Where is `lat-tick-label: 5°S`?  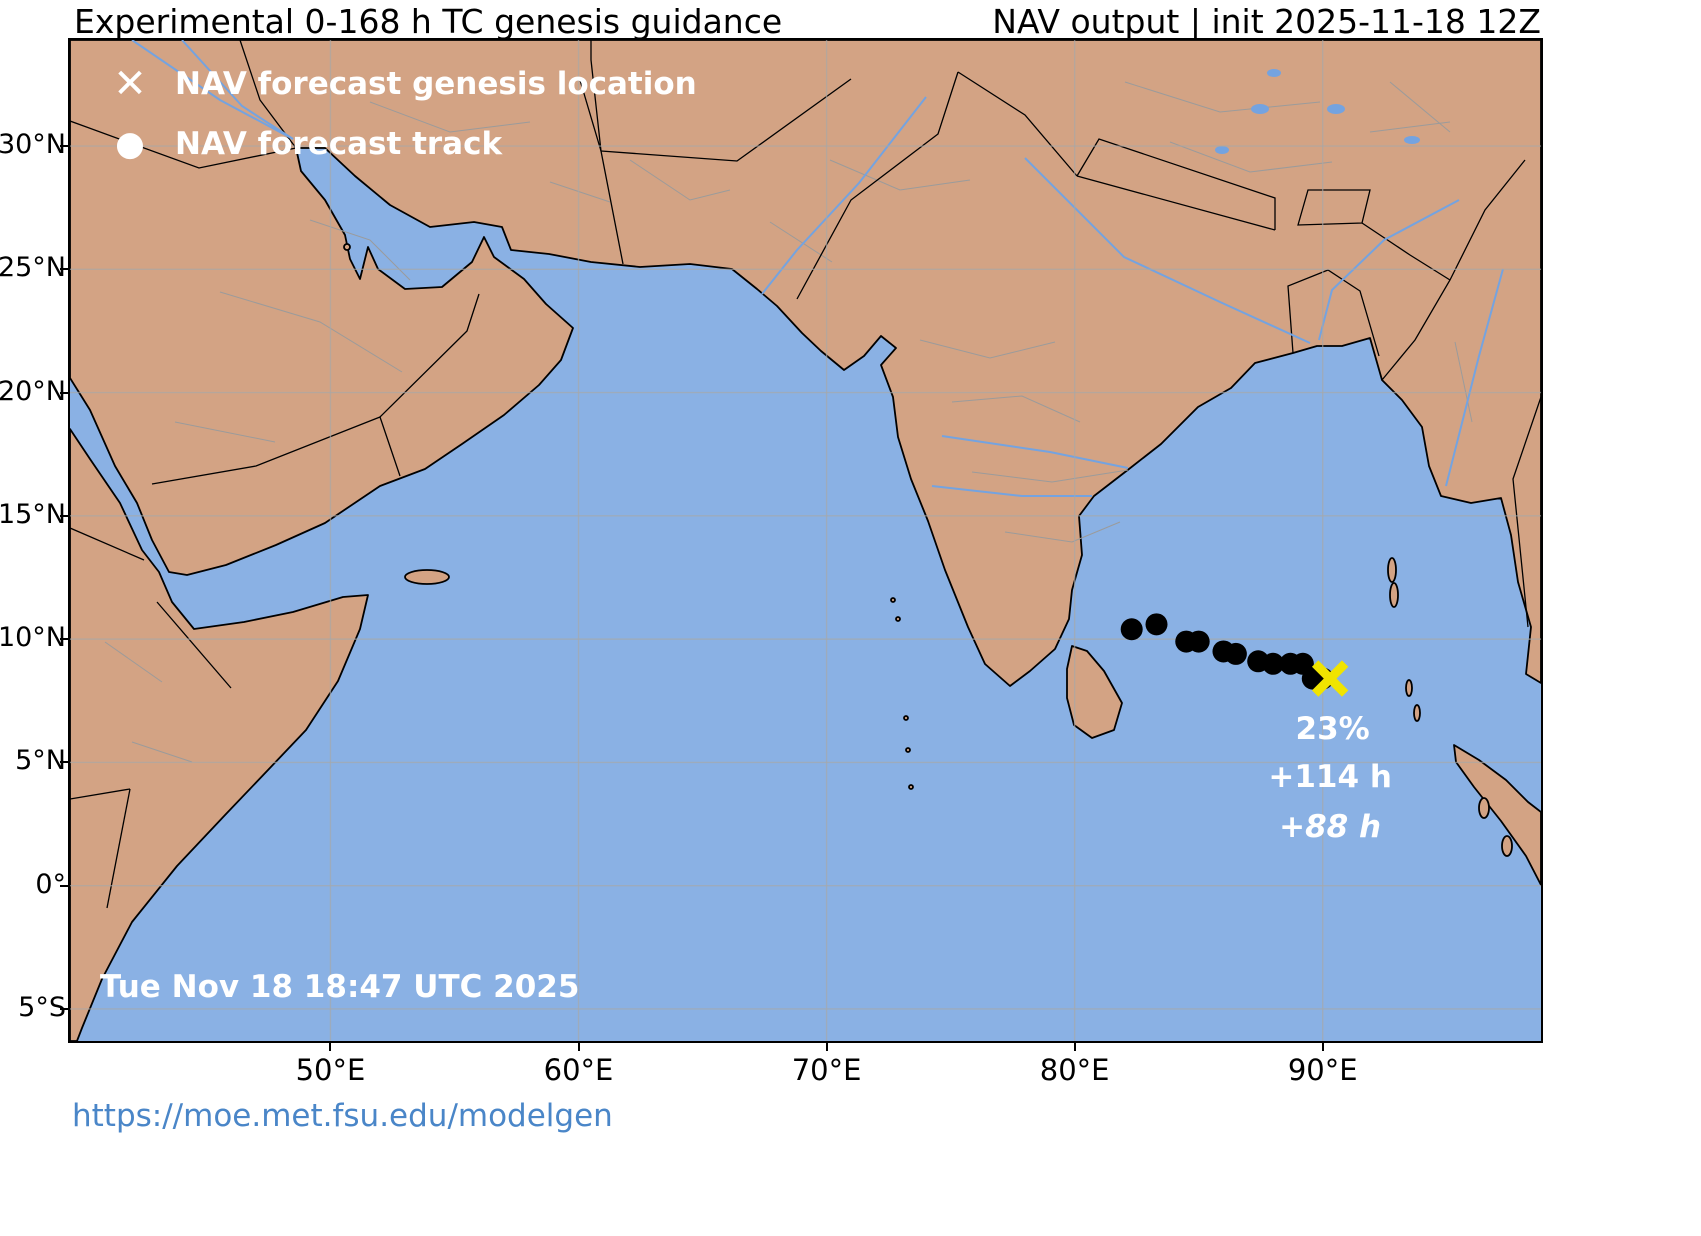
lat-tick-label: 5°S is located at coordinates (42, 1007).